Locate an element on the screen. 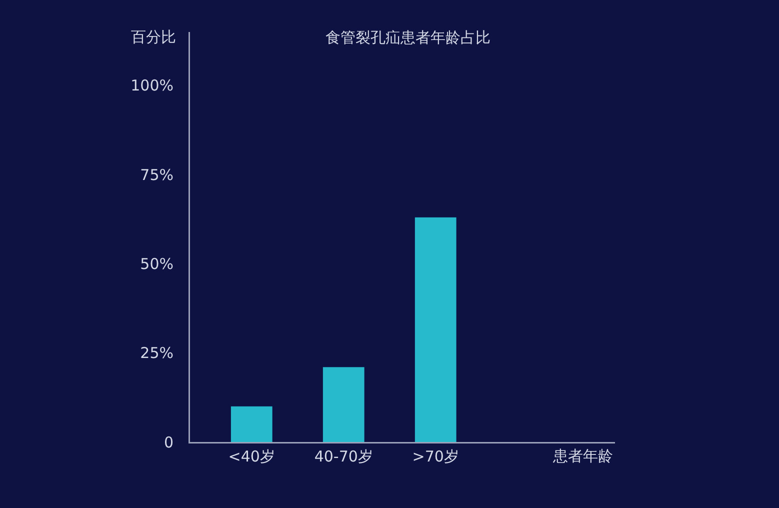  x-axis-title: 患者年龄 is located at coordinates (582, 456).